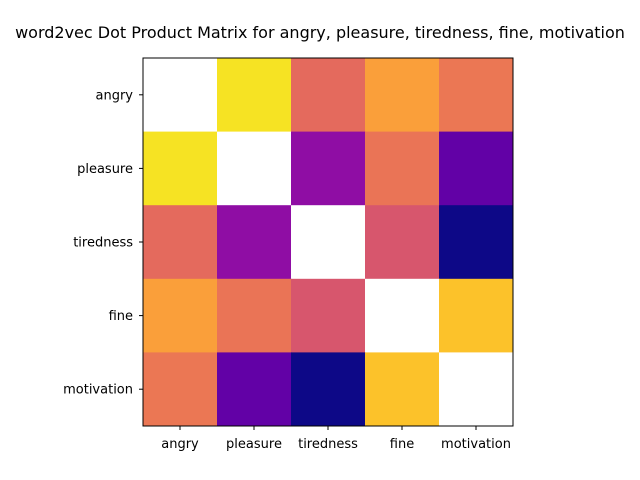 The height and width of the screenshot is (480, 640). Describe the element at coordinates (254, 95) in the screenshot. I see `heatmap-cell-angry-pleasure` at that location.